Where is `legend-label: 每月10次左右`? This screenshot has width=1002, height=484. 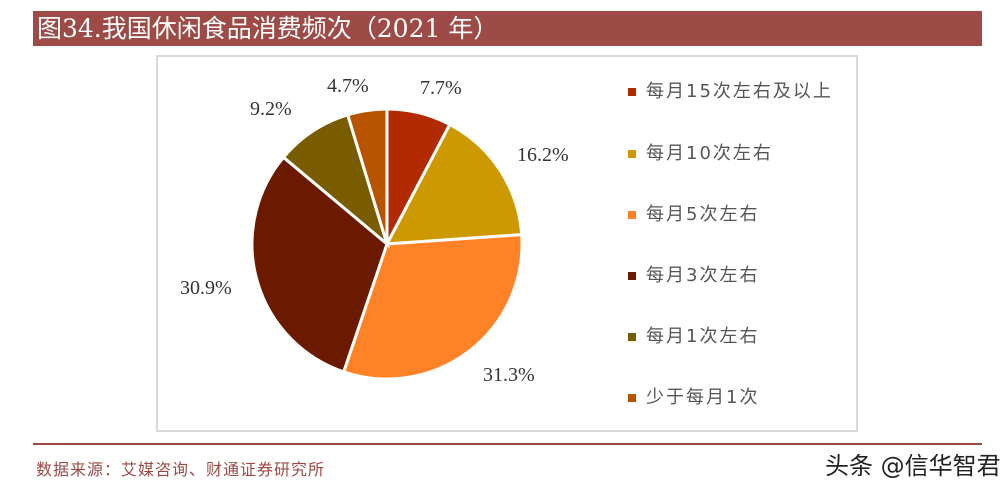 legend-label: 每月10次左右 is located at coordinates (709, 153).